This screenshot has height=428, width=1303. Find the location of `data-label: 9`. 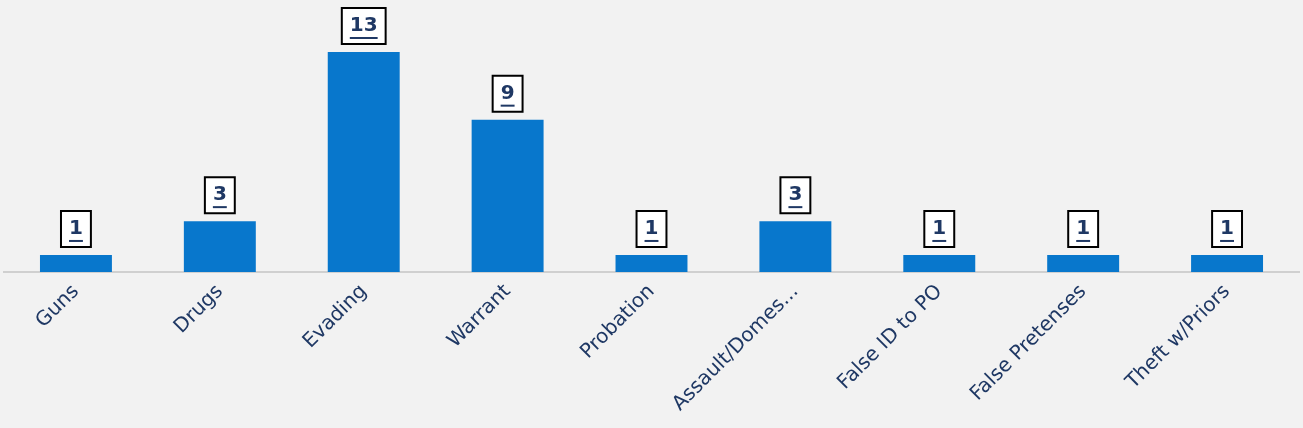

data-label: 9 is located at coordinates (507, 91).